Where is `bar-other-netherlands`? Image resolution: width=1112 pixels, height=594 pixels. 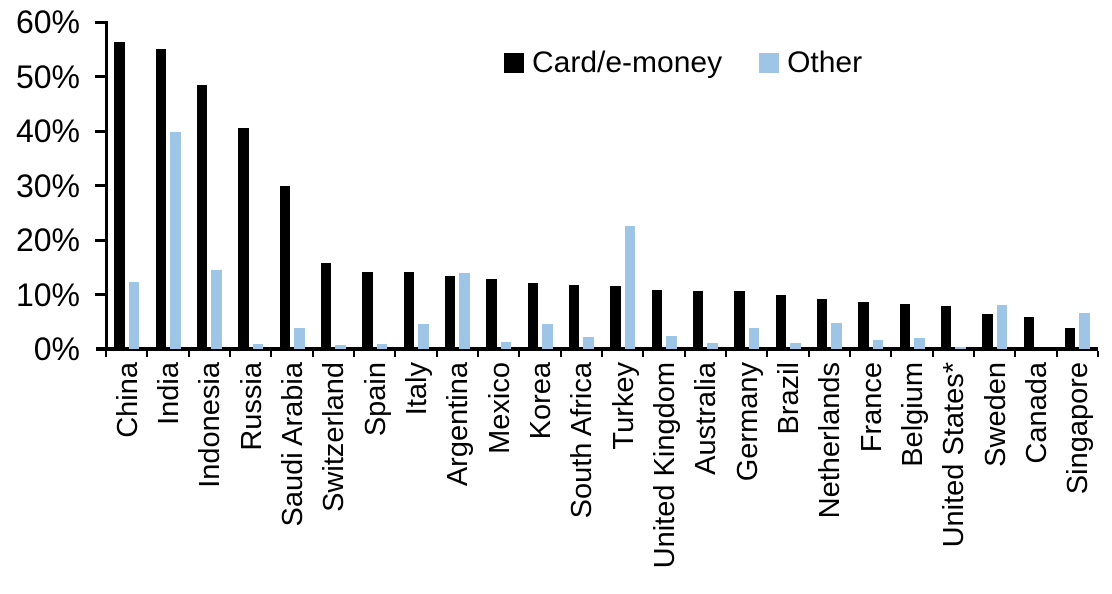 bar-other-netherlands is located at coordinates (836, 335).